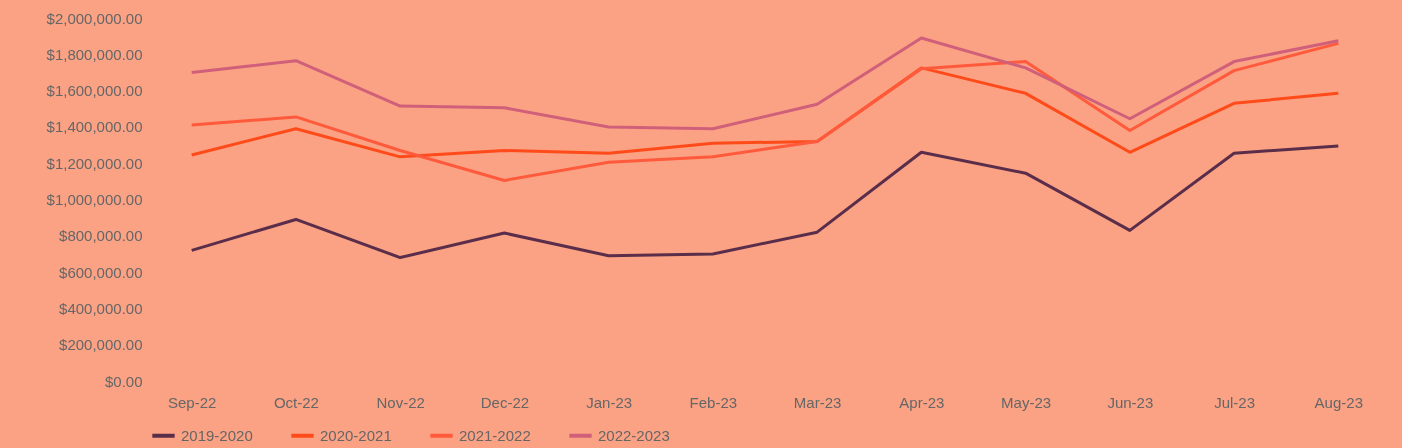 This screenshot has height=448, width=1402. Describe the element at coordinates (1130, 402) in the screenshot. I see `x-tick-label: Jun-23` at that location.